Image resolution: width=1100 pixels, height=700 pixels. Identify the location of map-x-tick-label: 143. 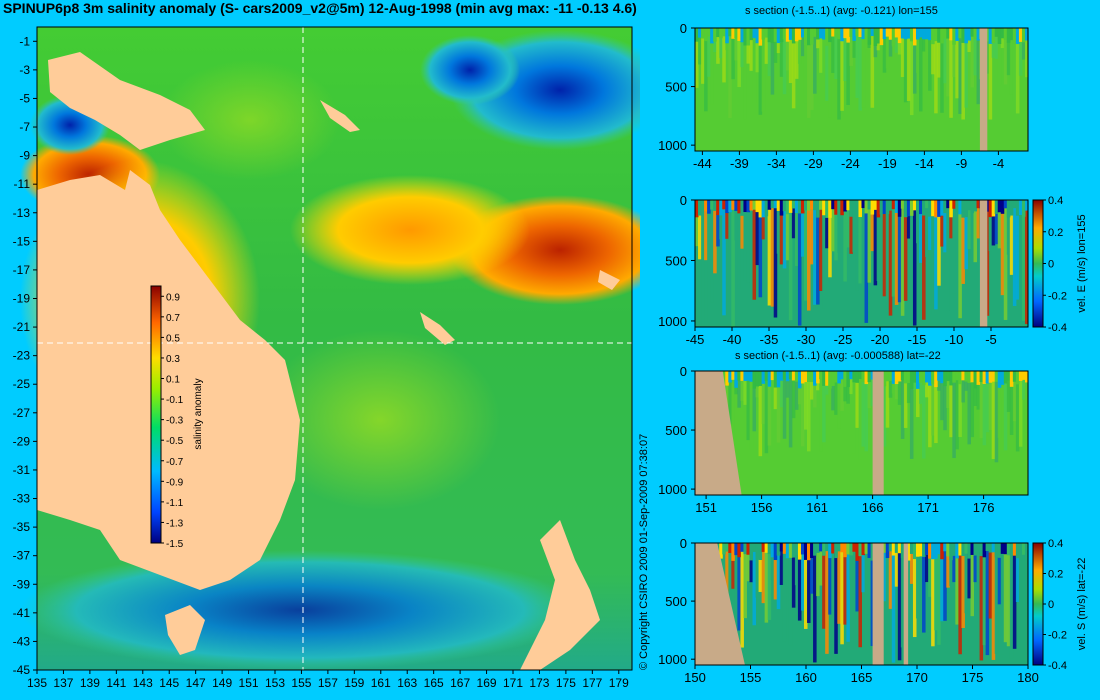
(143, 683).